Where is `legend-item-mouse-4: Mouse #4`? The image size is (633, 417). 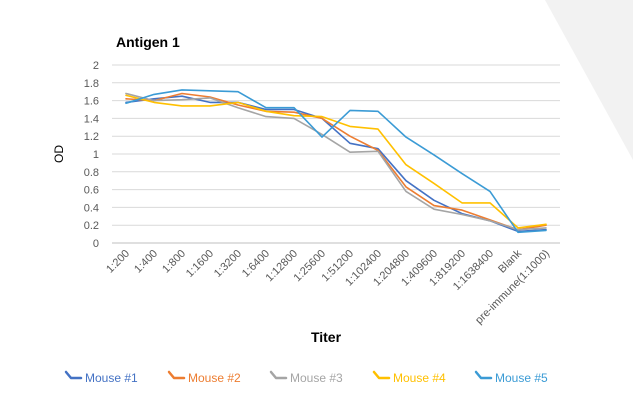
legend-item-mouse-4: Mouse #4 is located at coordinates (409, 377).